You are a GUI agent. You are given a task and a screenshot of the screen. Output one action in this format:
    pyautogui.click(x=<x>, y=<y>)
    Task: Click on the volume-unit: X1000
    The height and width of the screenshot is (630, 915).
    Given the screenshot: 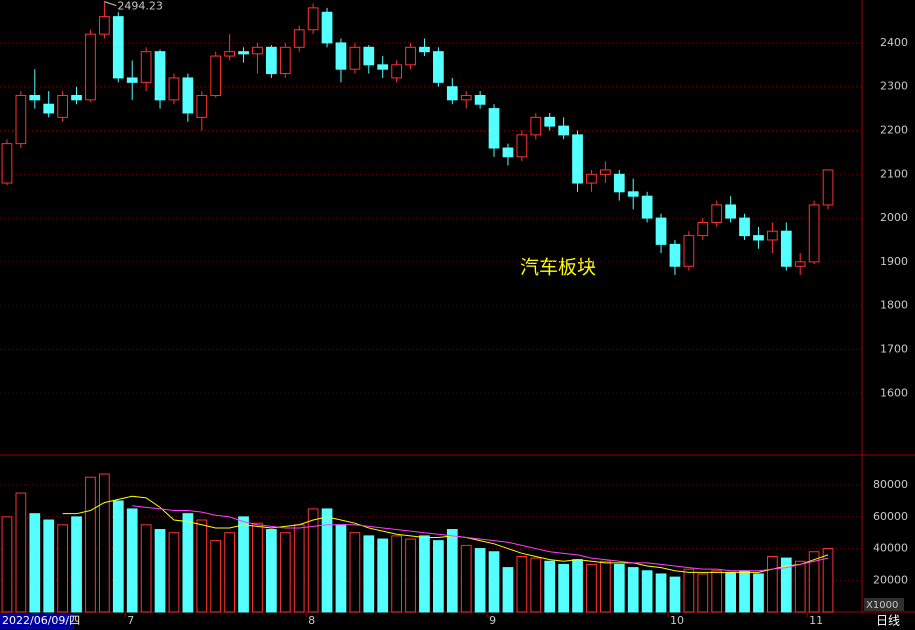 What is the action you would take?
    pyautogui.click(x=882, y=605)
    